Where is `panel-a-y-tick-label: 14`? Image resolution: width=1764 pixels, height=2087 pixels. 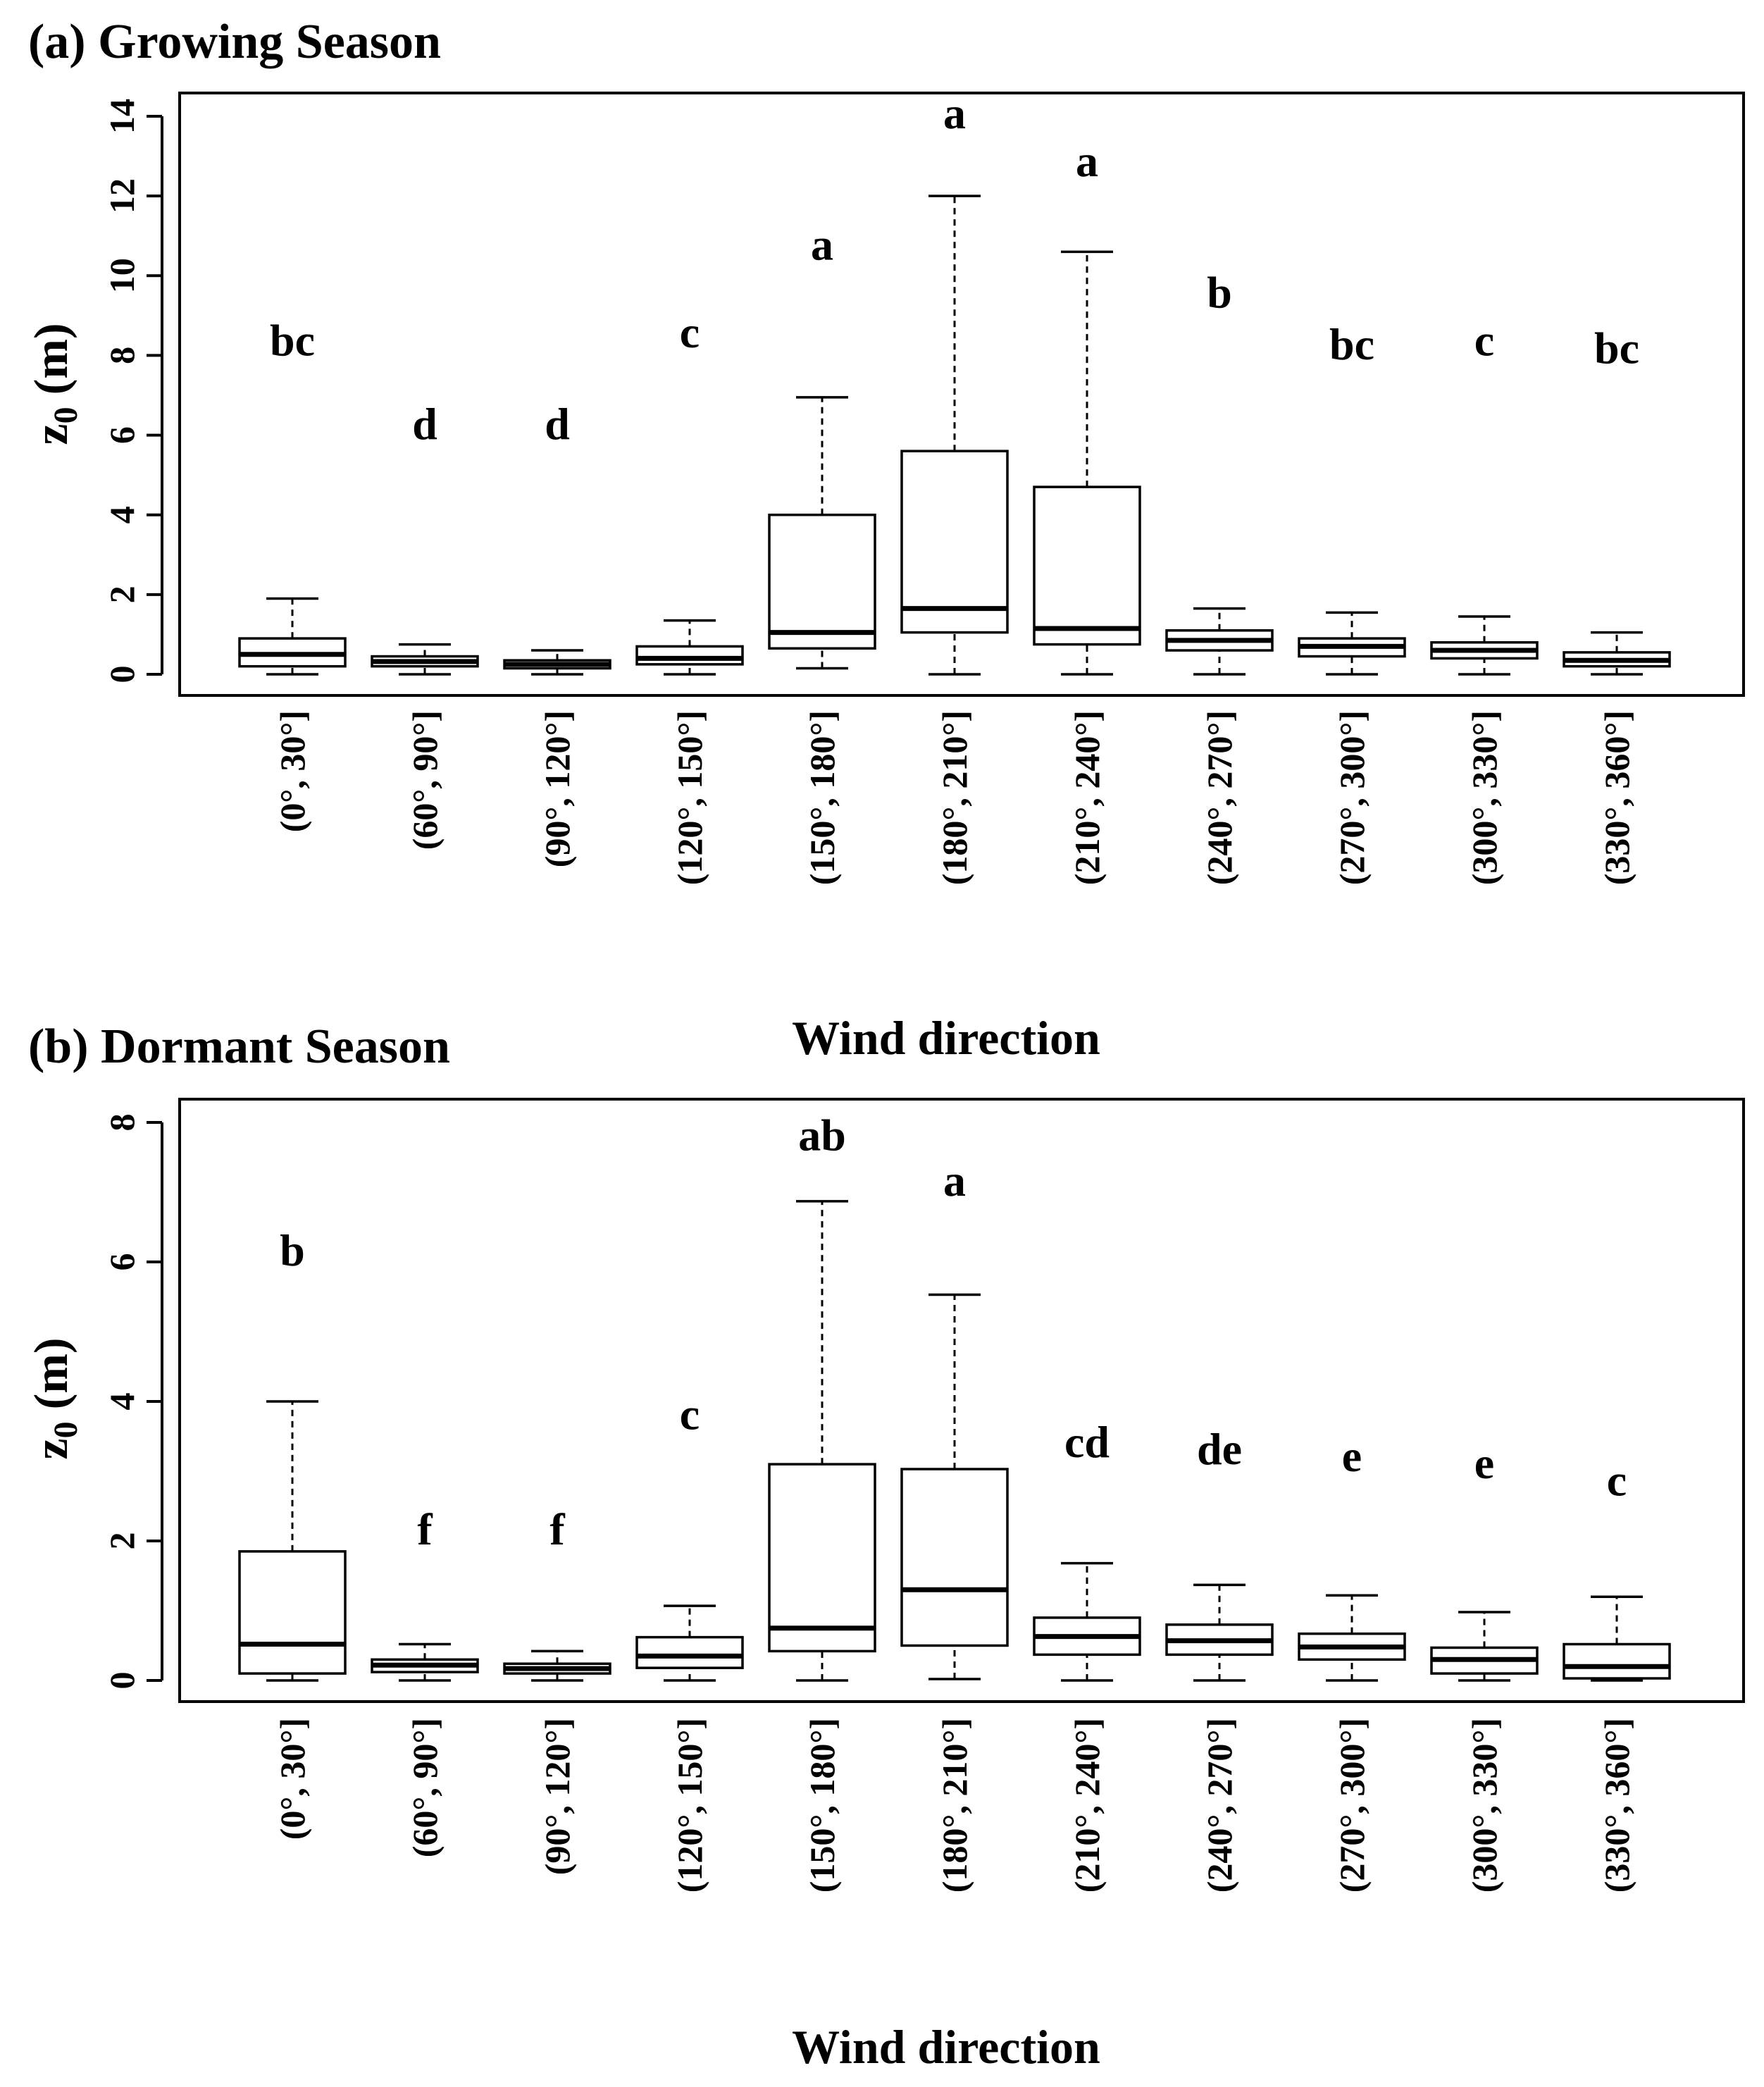
panel-a-y-tick-label: 14 is located at coordinates (122, 116).